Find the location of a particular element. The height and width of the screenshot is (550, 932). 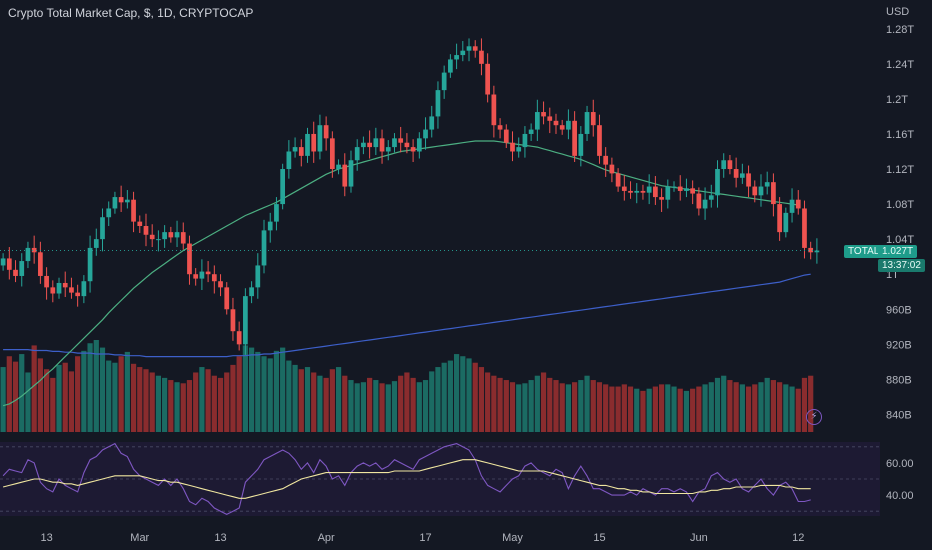

lightning-icon: ⚡ is located at coordinates (814, 417).